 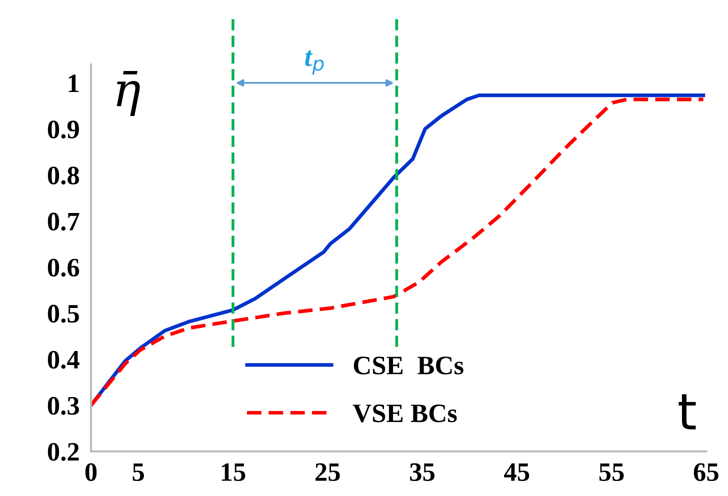 I want to click on legend-label: CSE BCs, so click(x=409, y=365).